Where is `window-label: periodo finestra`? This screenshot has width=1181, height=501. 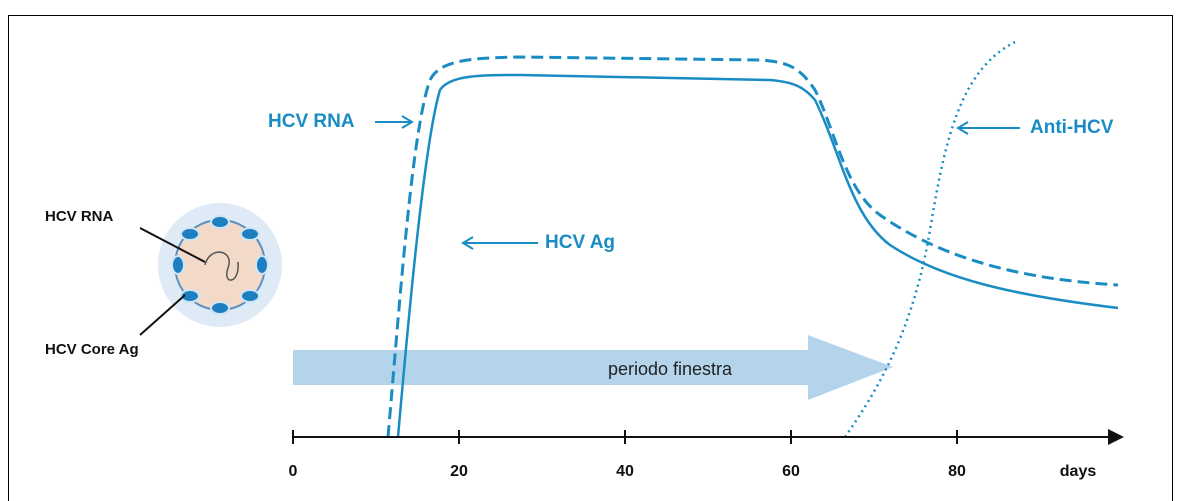
window-label: periodo finestra is located at coordinates (670, 369).